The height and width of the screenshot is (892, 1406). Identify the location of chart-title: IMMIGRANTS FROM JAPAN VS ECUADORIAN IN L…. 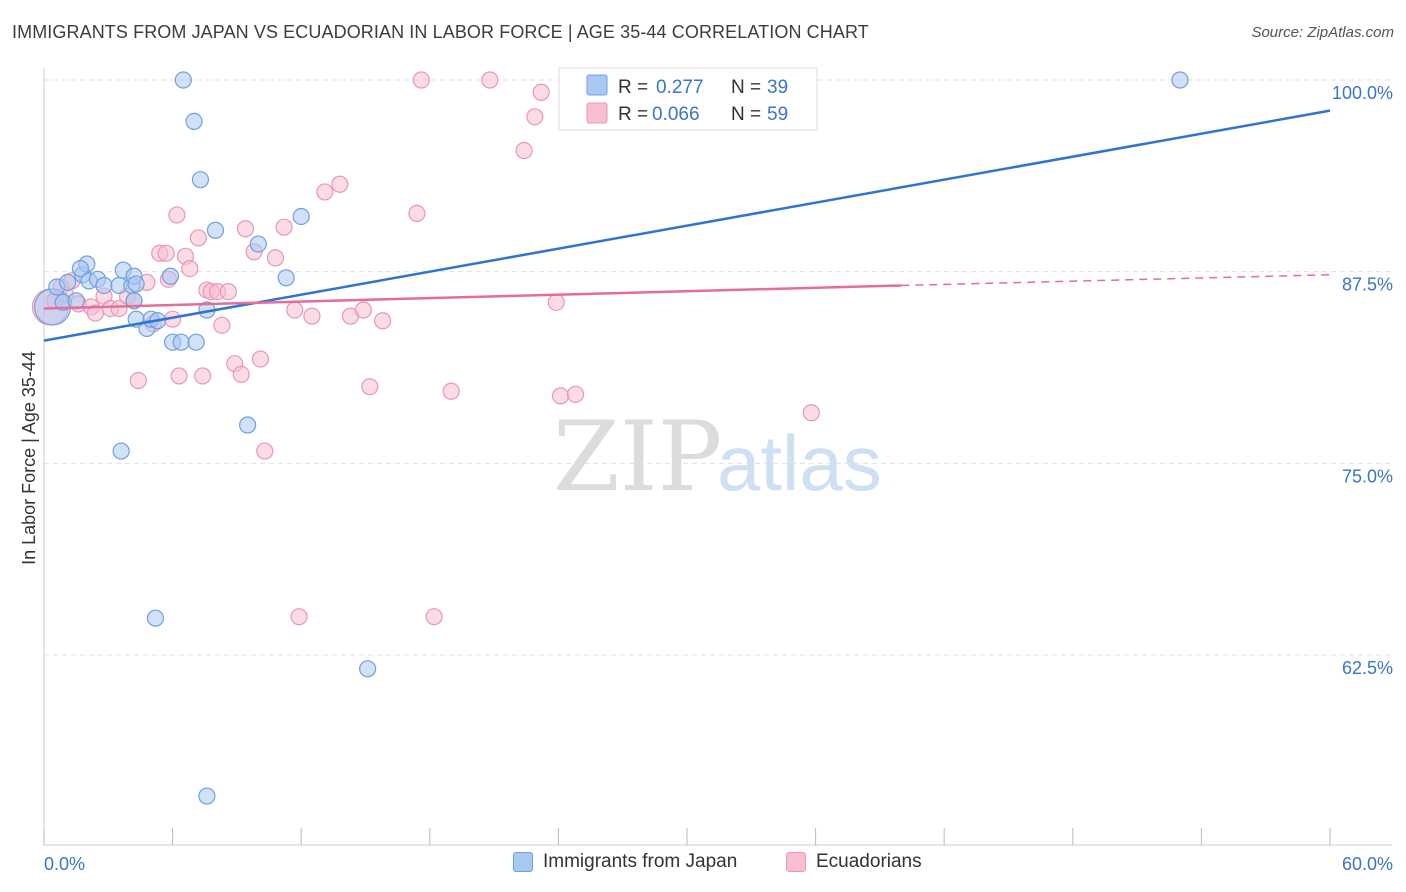
(440, 32).